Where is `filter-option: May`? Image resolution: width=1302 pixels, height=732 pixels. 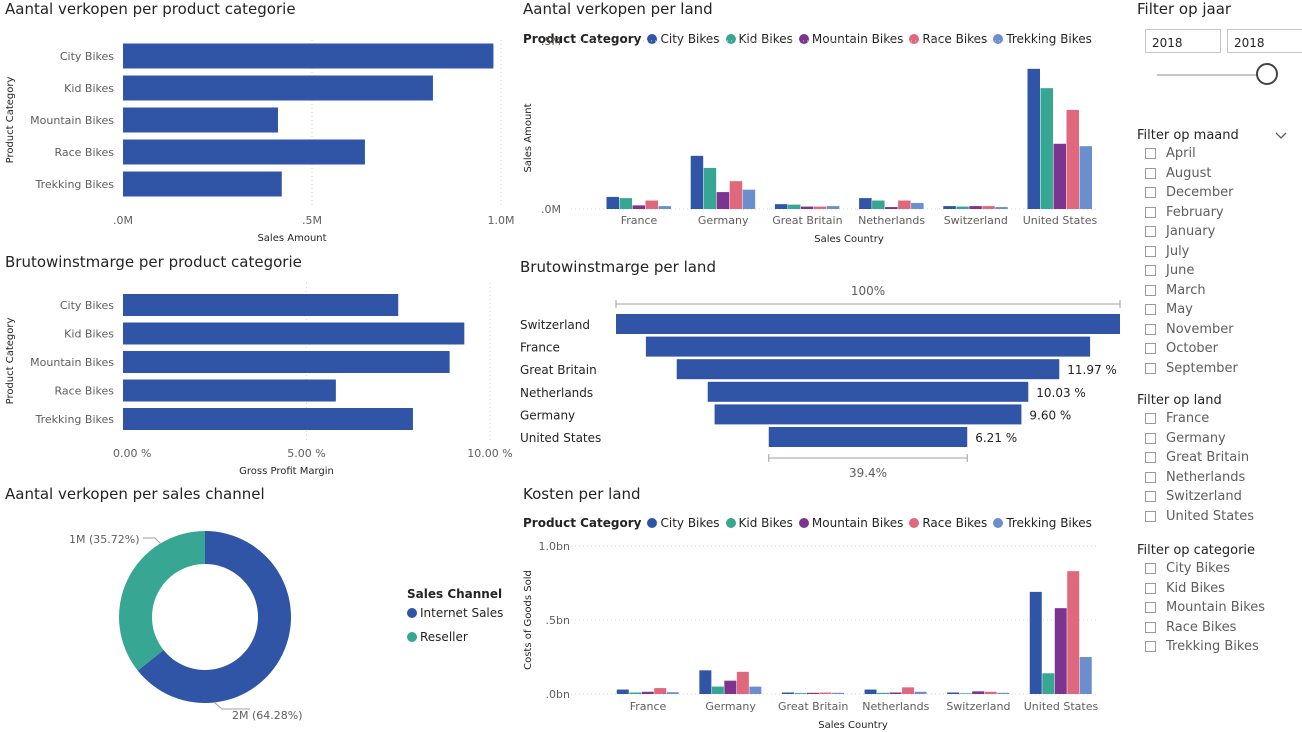 filter-option: May is located at coordinates (1217, 310).